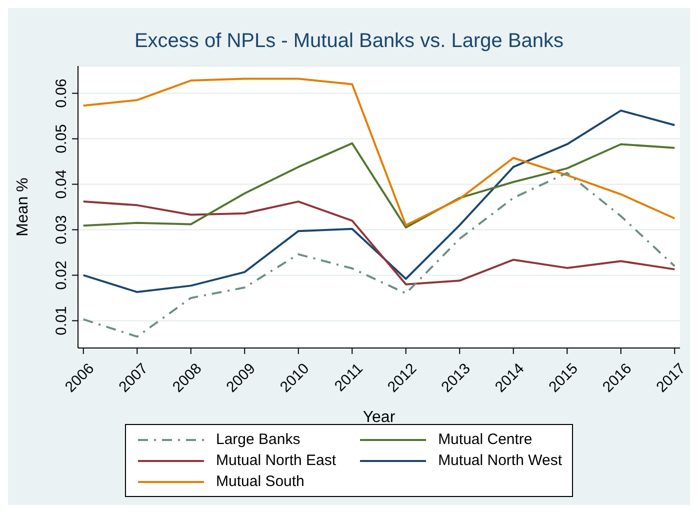 The width and height of the screenshot is (698, 513). Describe the element at coordinates (260, 481) in the screenshot. I see `legend-label: Mutual South` at that location.